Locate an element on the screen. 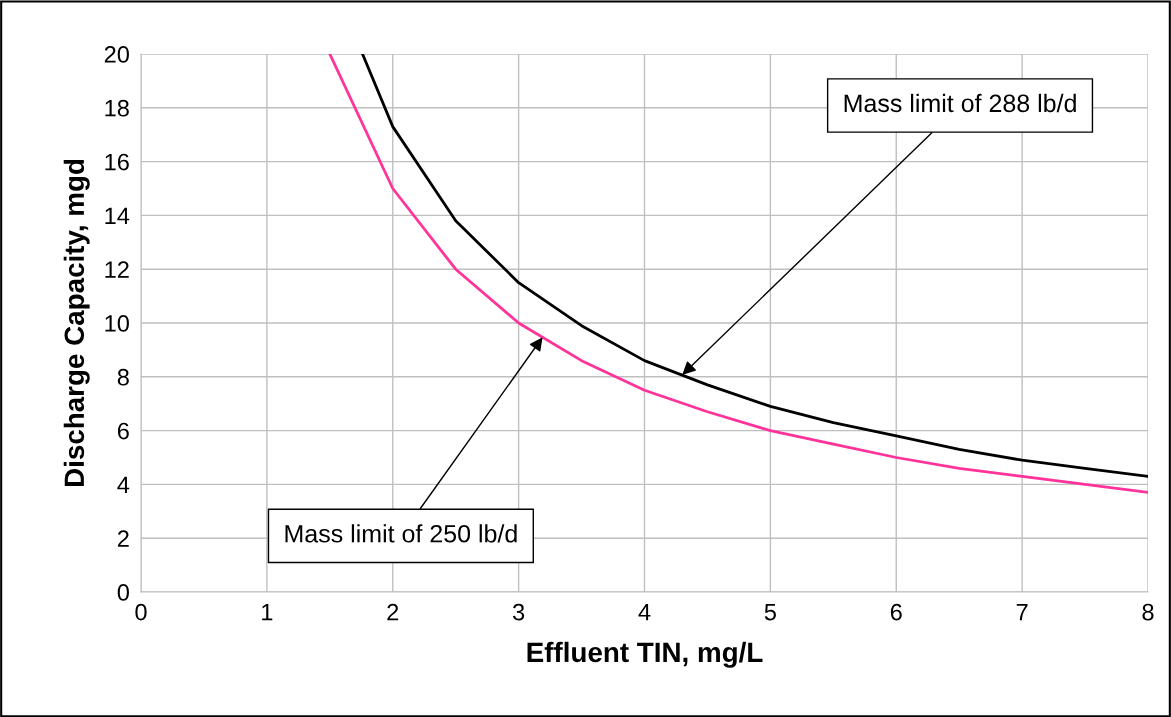 This screenshot has width=1171, height=717. y-tick-label: 10 is located at coordinates (117, 323).